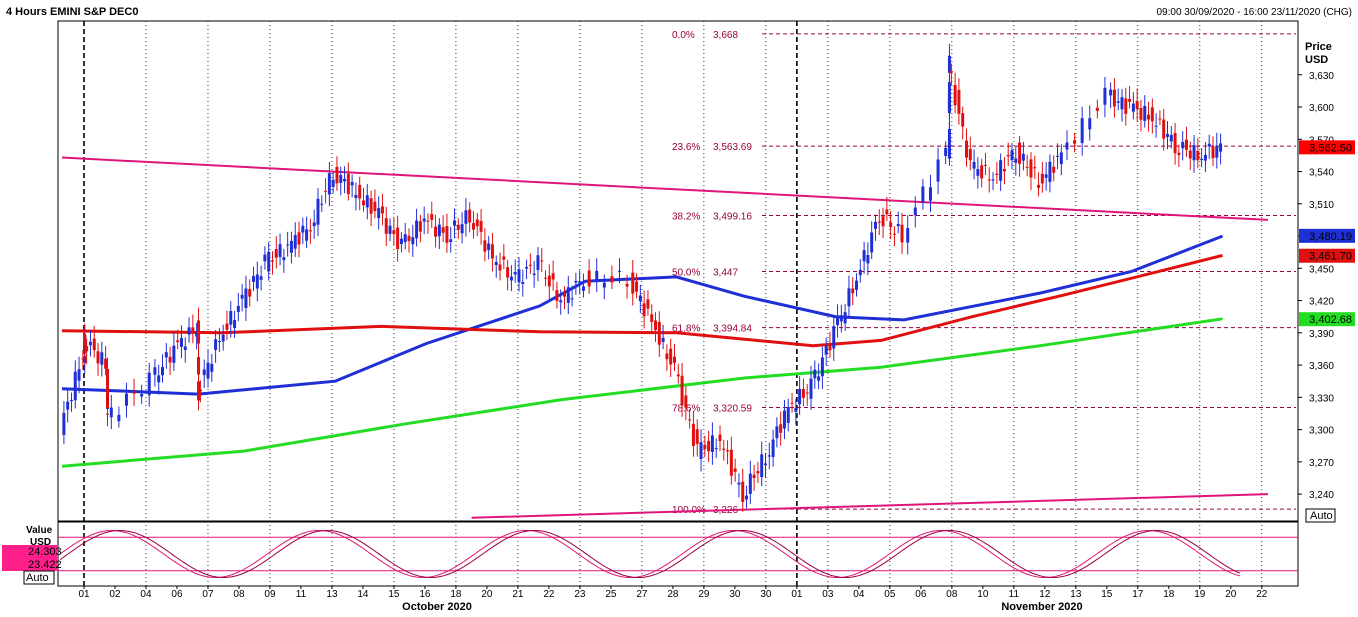 The image size is (1358, 617). What do you see at coordinates (686, 329) in the screenshot?
I see `fib-level-pct: 61.8%` at bounding box center [686, 329].